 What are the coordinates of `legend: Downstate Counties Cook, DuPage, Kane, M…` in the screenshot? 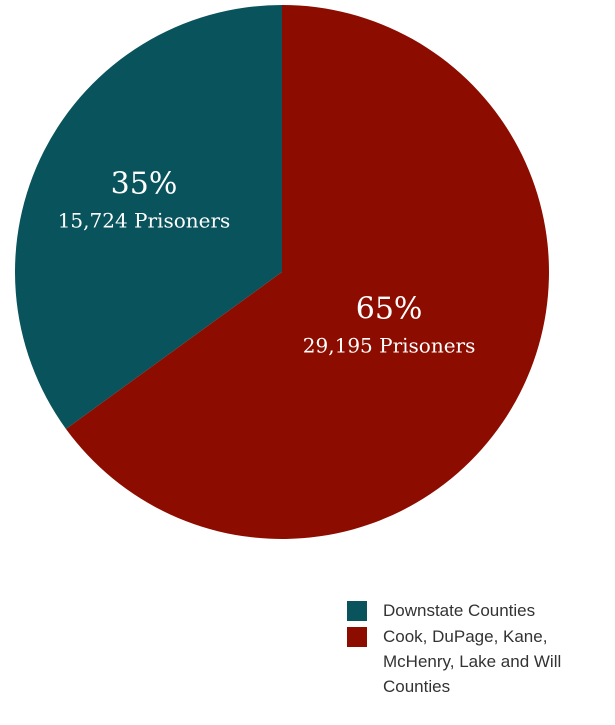 It's located at (477, 652).